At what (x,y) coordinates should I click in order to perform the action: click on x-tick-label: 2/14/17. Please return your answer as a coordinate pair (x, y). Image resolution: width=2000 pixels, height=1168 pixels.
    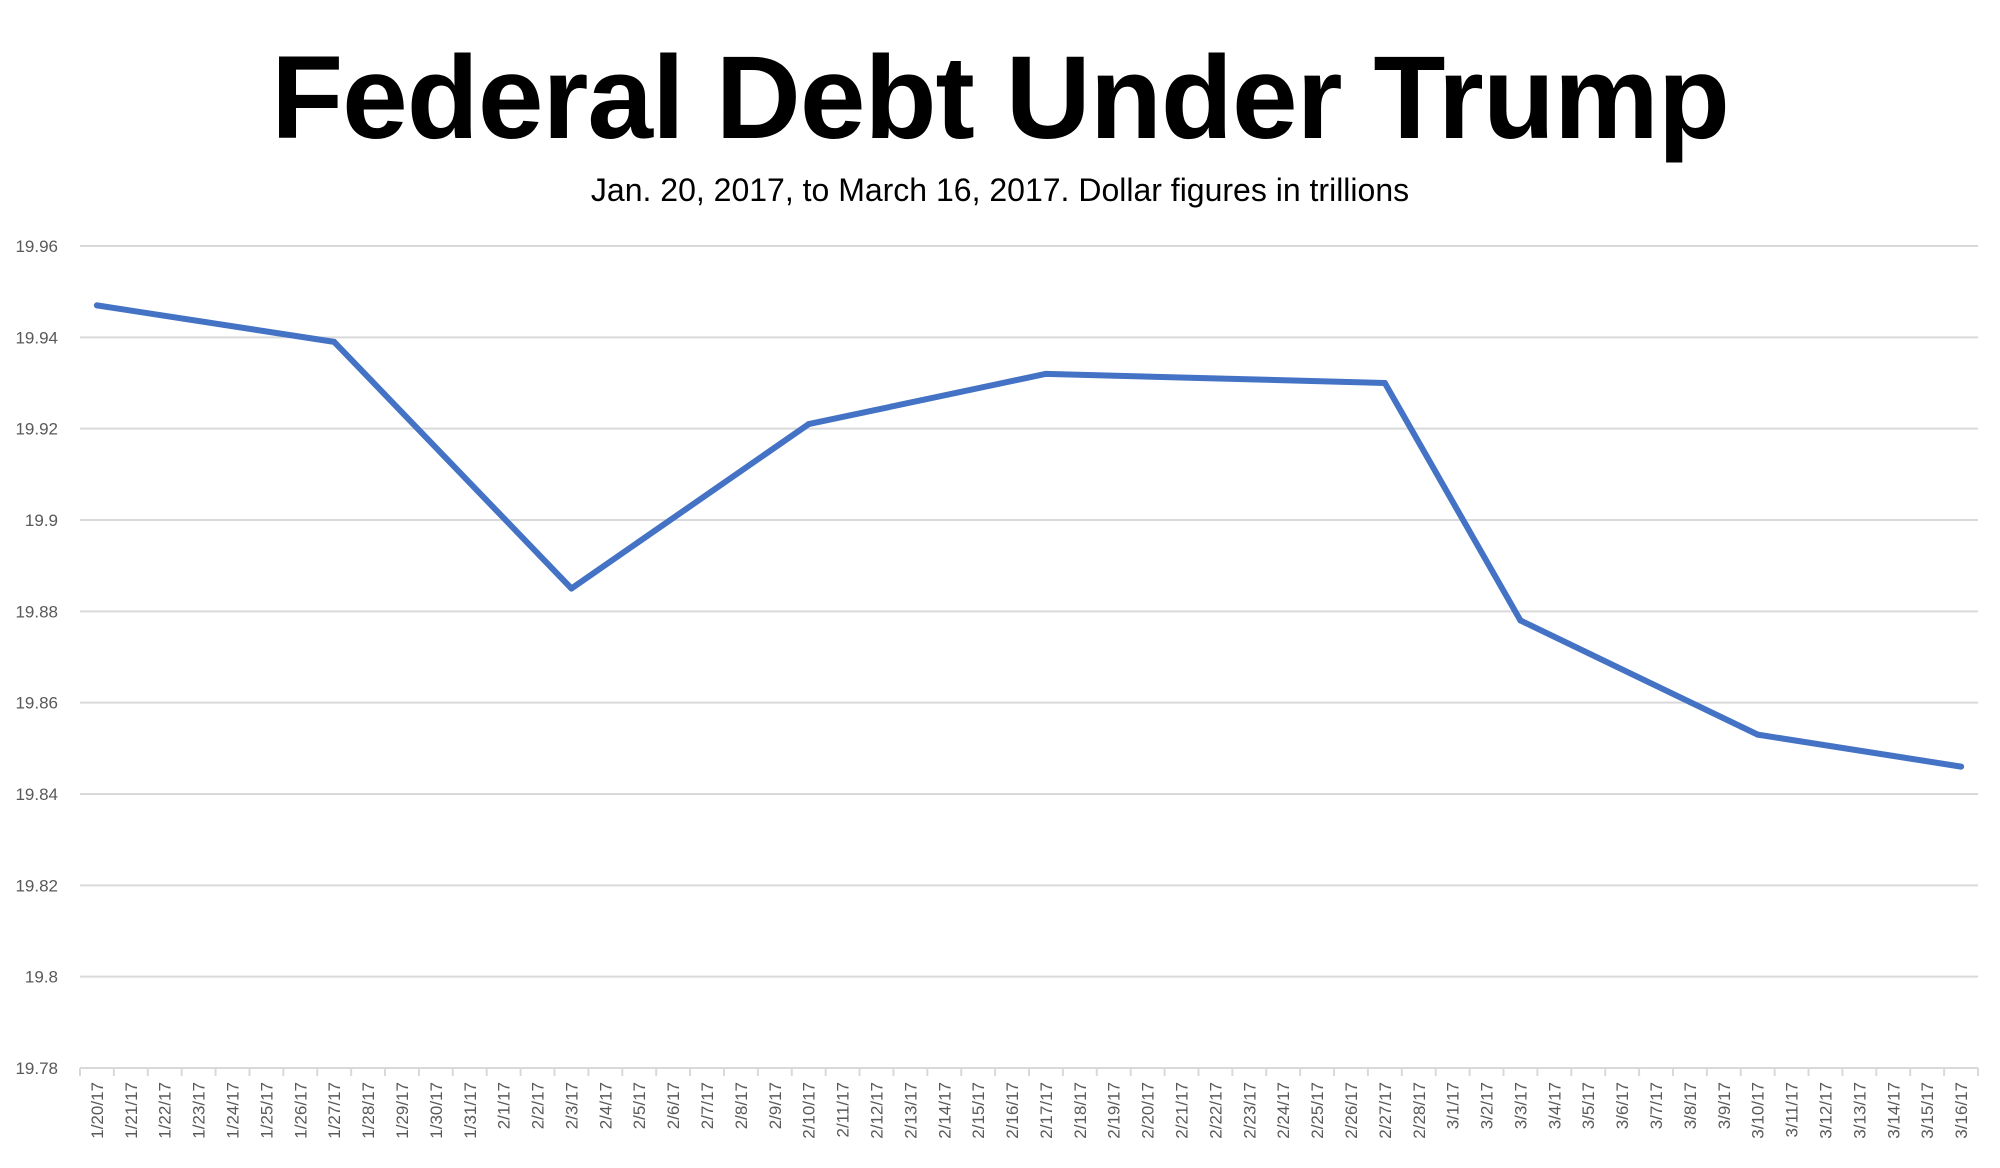
    Looking at the image, I should click on (944, 1110).